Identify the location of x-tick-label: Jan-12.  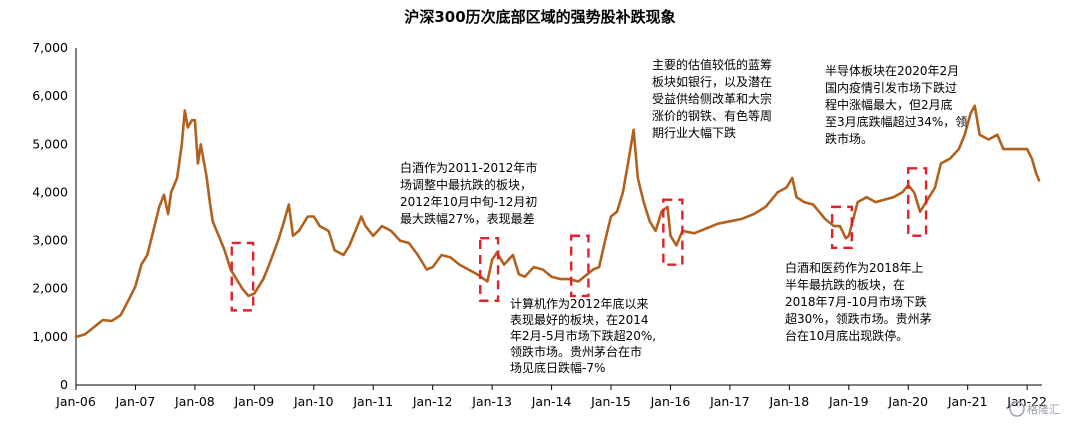
(432, 401).